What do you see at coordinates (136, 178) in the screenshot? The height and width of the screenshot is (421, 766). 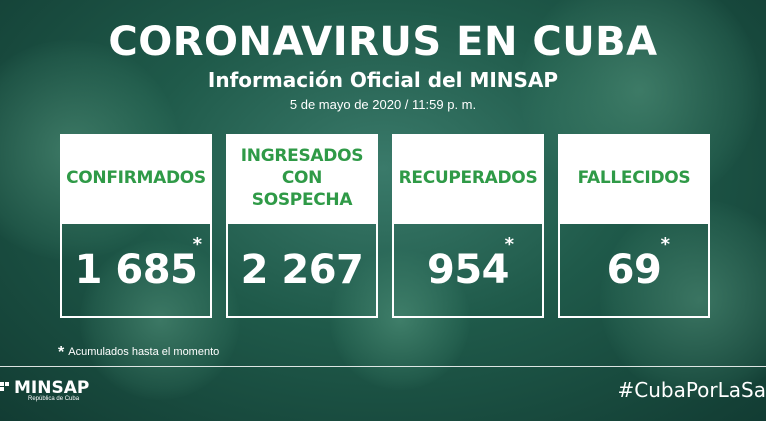 I see `card-label: CONFIRMADOS` at bounding box center [136, 178].